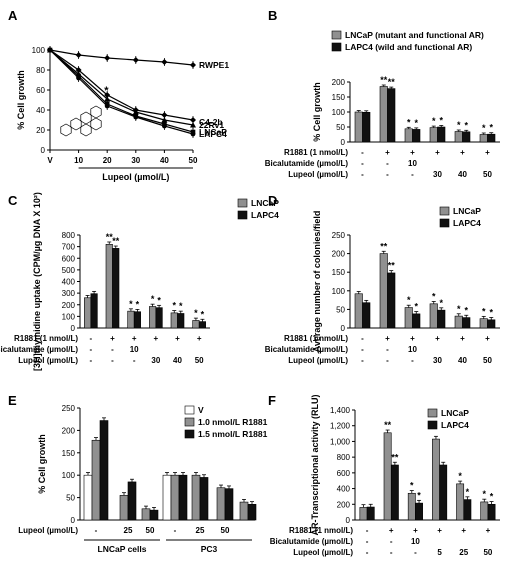 This screenshot has height=580, width=520. I want to click on series-label-rwpe1: RWPE1, so click(214, 65).